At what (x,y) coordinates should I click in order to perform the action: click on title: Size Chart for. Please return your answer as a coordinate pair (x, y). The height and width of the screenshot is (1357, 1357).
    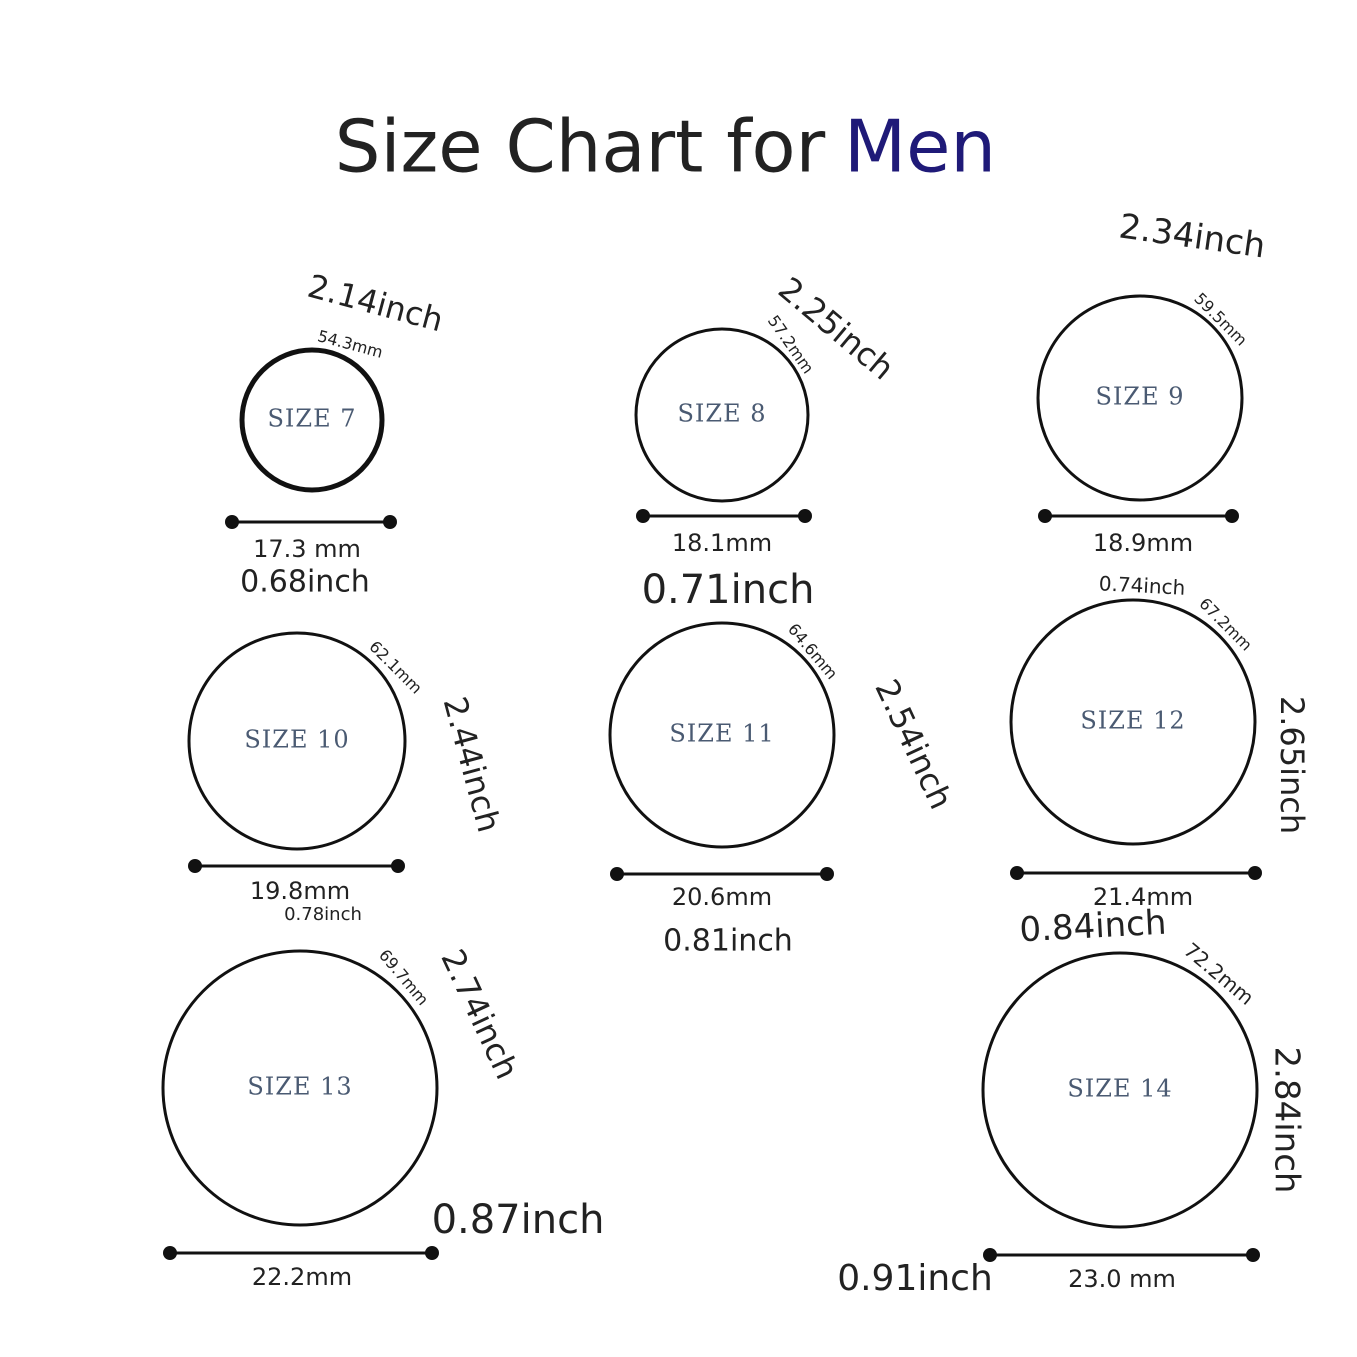
    Looking at the image, I should click on (580, 147).